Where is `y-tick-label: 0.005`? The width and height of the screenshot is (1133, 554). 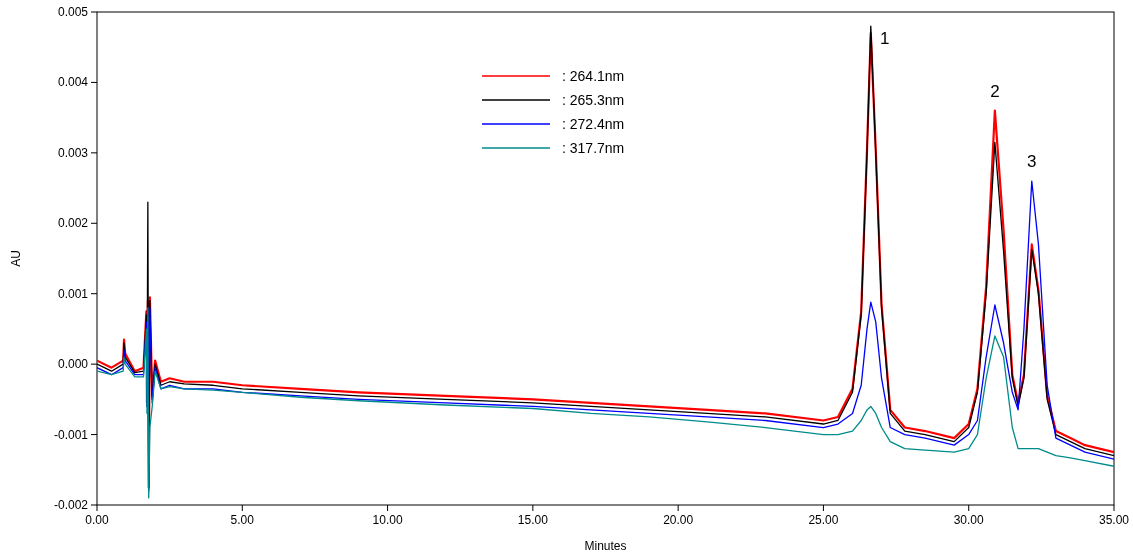
y-tick-label: 0.005 is located at coordinates (73, 12).